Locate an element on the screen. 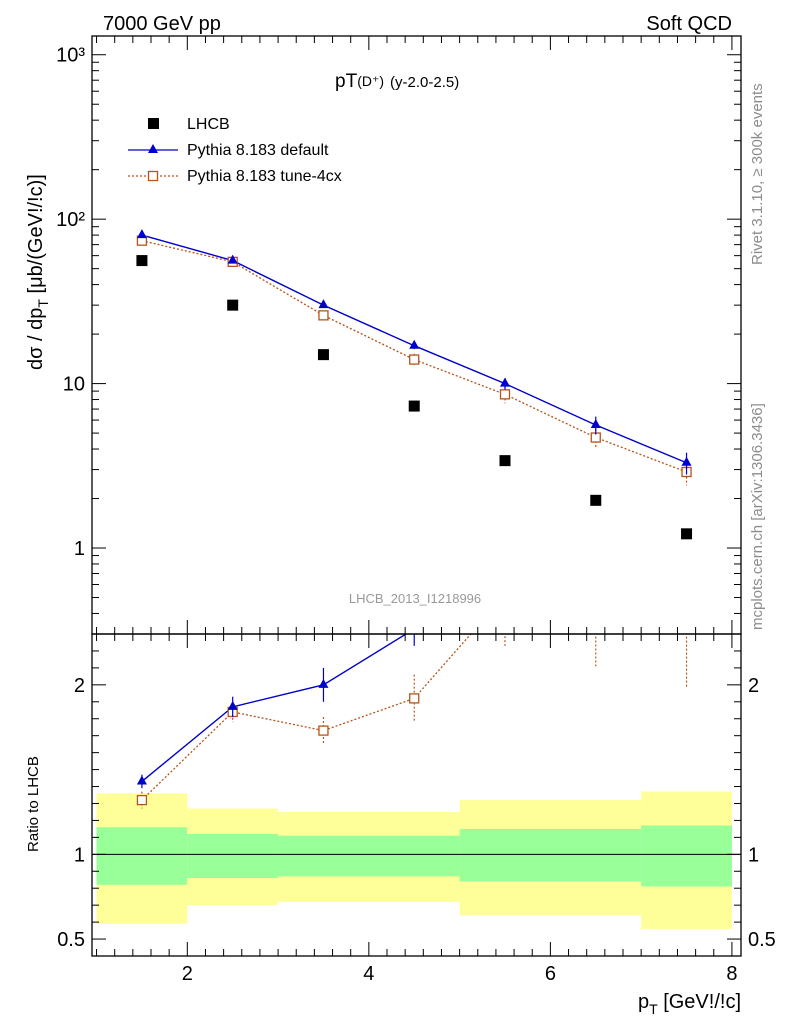 This screenshot has width=786, height=1024. xtick-label-3: 8 is located at coordinates (731, 974).